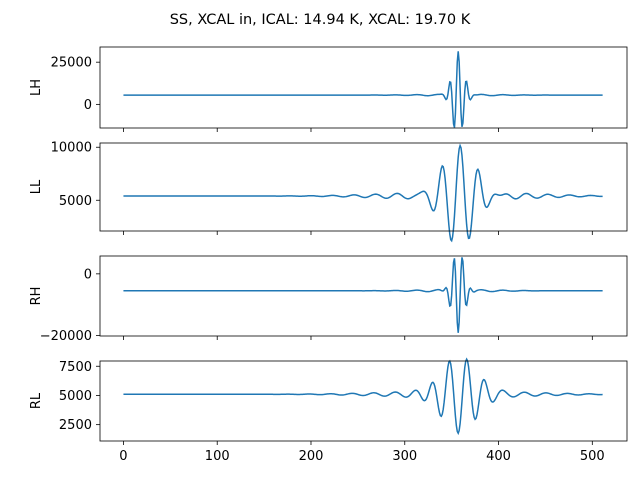 The height and width of the screenshot is (480, 640). Describe the element at coordinates (71, 63) in the screenshot. I see `y-tick-label: 25000` at that location.